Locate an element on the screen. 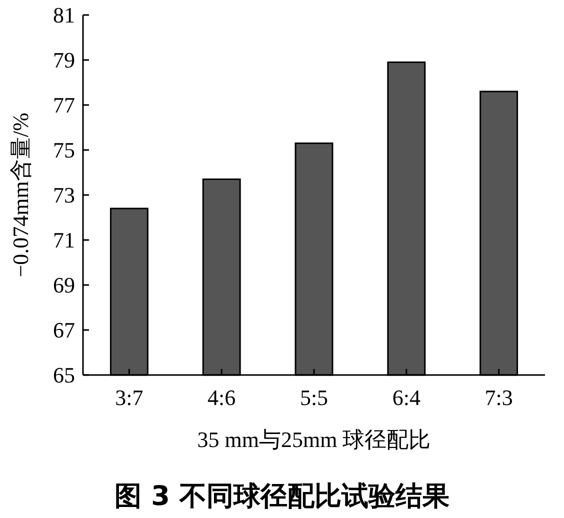  y-tick-label: 77 is located at coordinates (64, 105).